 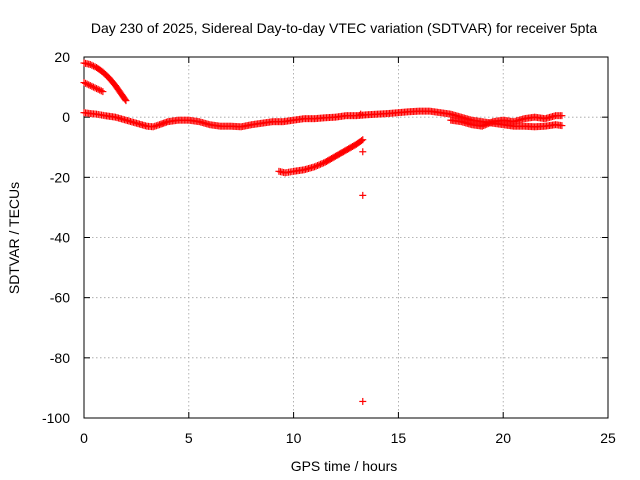 I want to click on x-tick-label: 0, so click(x=84, y=438).